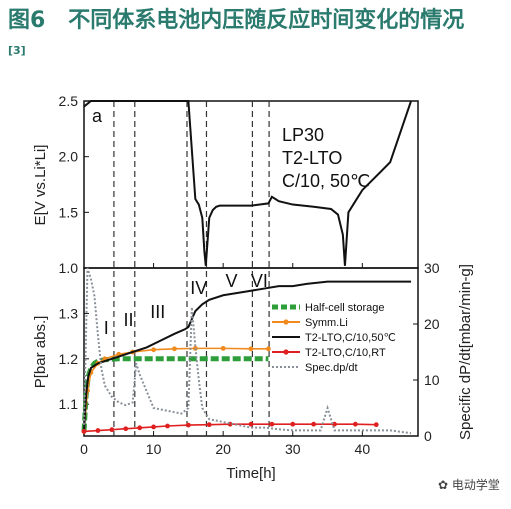 The image size is (511, 509). Describe the element at coordinates (154, 449) in the screenshot. I see `x-tick-label: 10` at that location.